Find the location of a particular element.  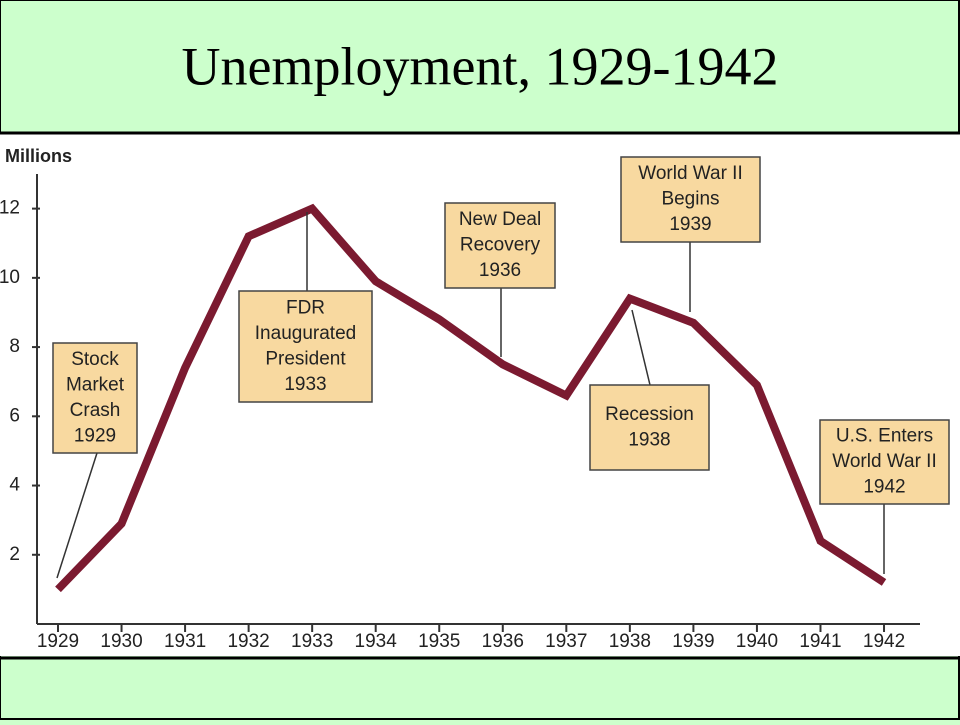

annotation-text: Begins is located at coordinates (690, 199).